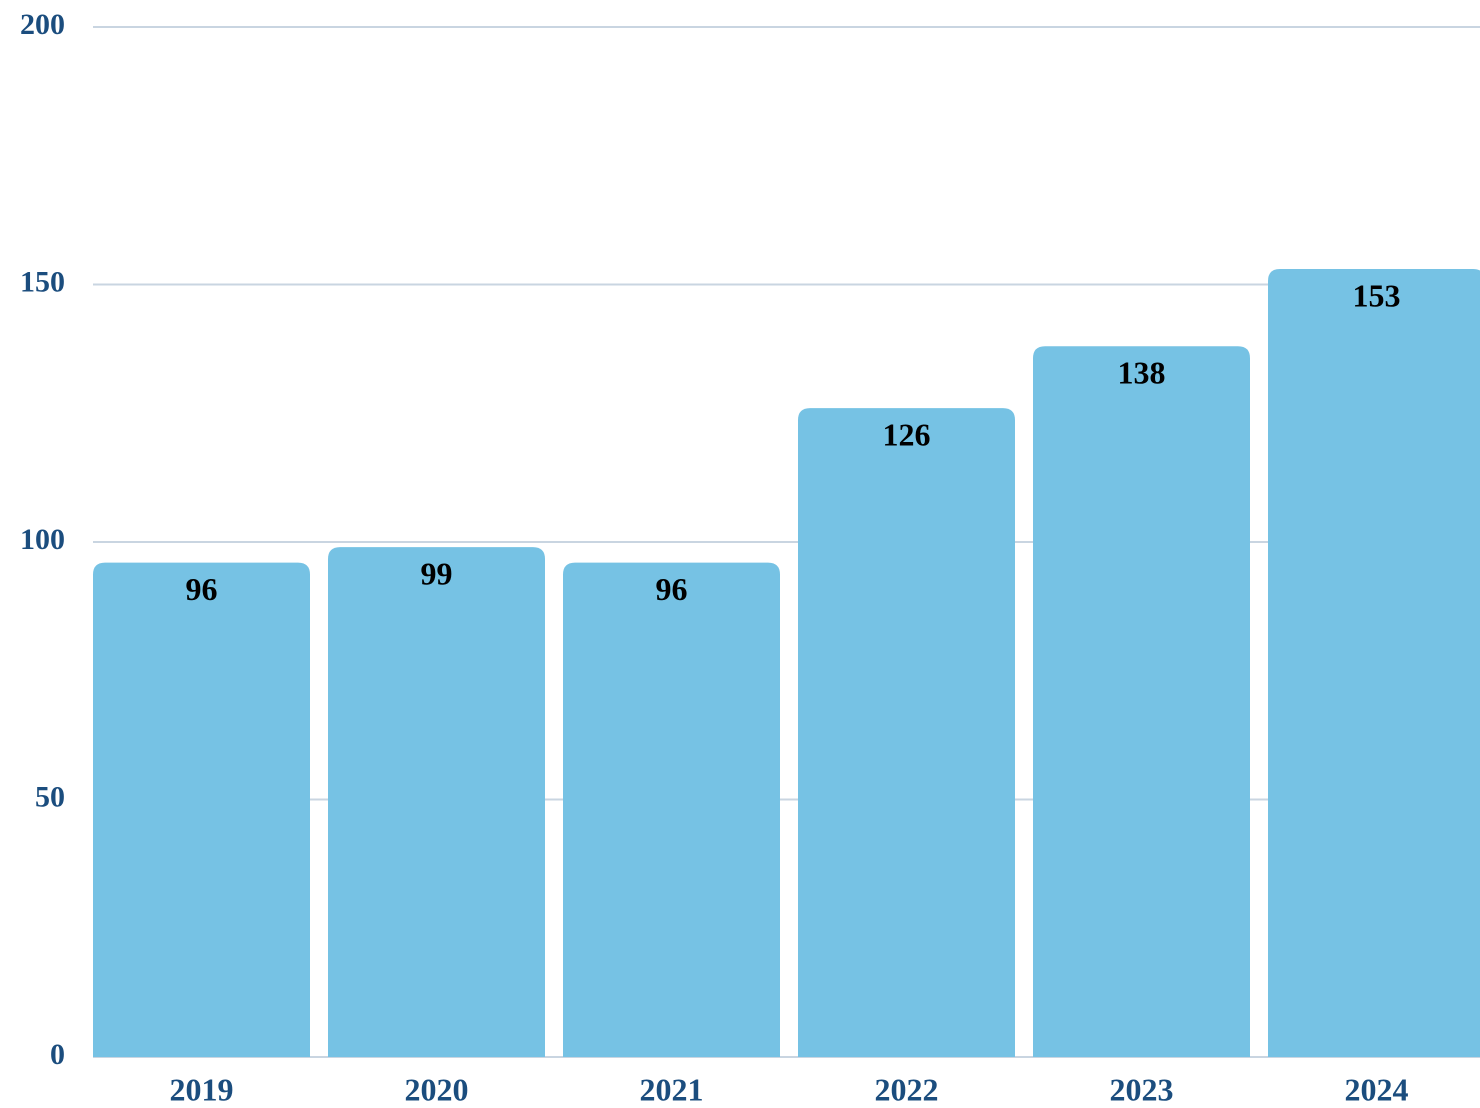 This screenshot has width=1480, height=1108. I want to click on value-label: 126, so click(907, 434).